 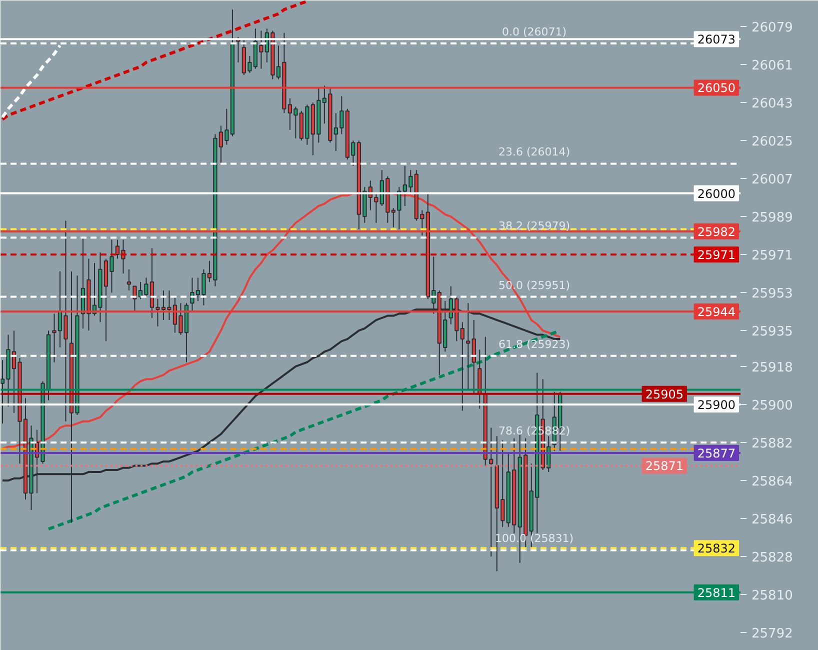 I want to click on ref-line-label: 26000, so click(x=716, y=193).